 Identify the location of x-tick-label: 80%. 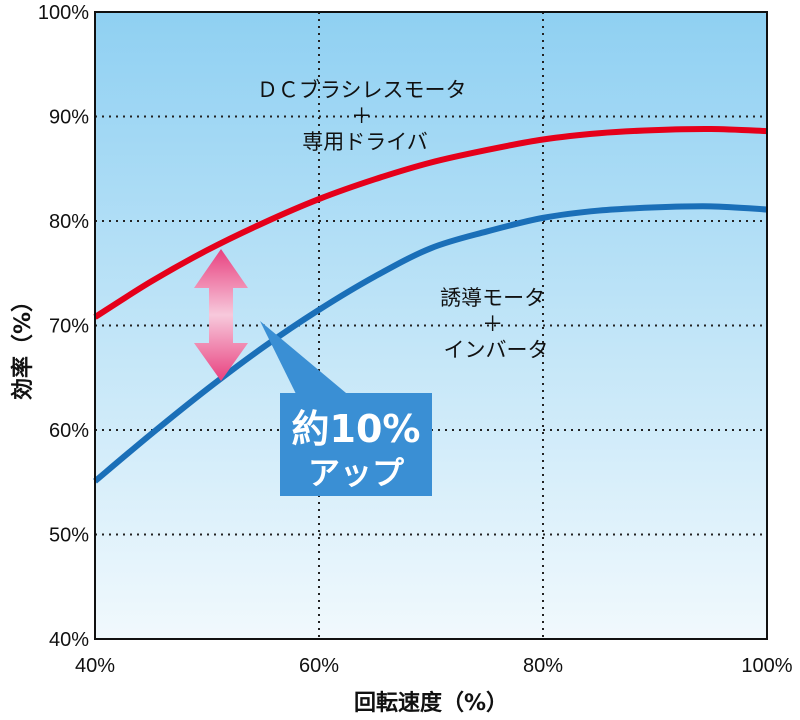
(543, 666).